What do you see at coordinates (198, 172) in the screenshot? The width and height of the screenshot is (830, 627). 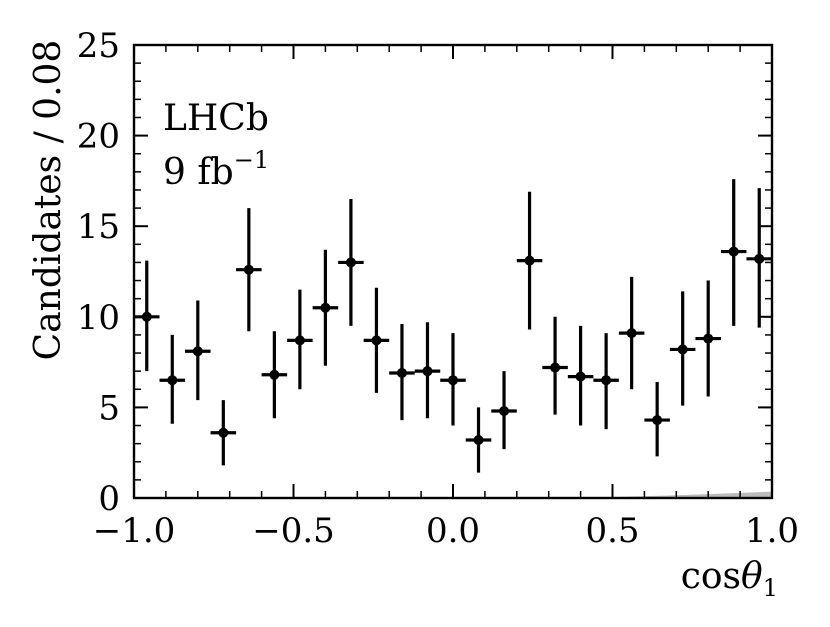 I see `luminosity-value: 9 fb` at bounding box center [198, 172].